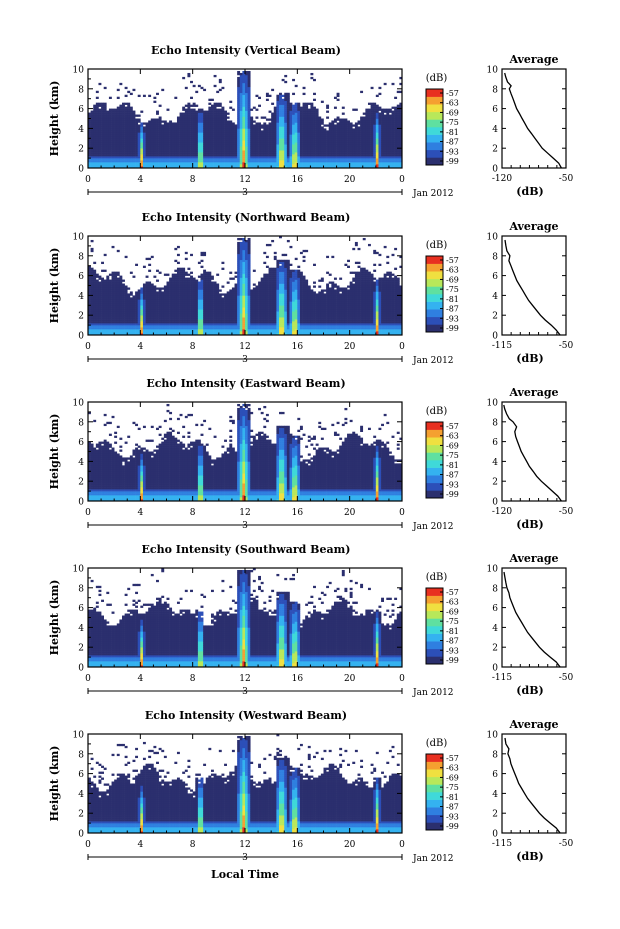 Image resolution: width=620 pixels, height=929 pixels. Describe the element at coordinates (402, 180) in the screenshot. I see `x-tick-label: 0` at that location.